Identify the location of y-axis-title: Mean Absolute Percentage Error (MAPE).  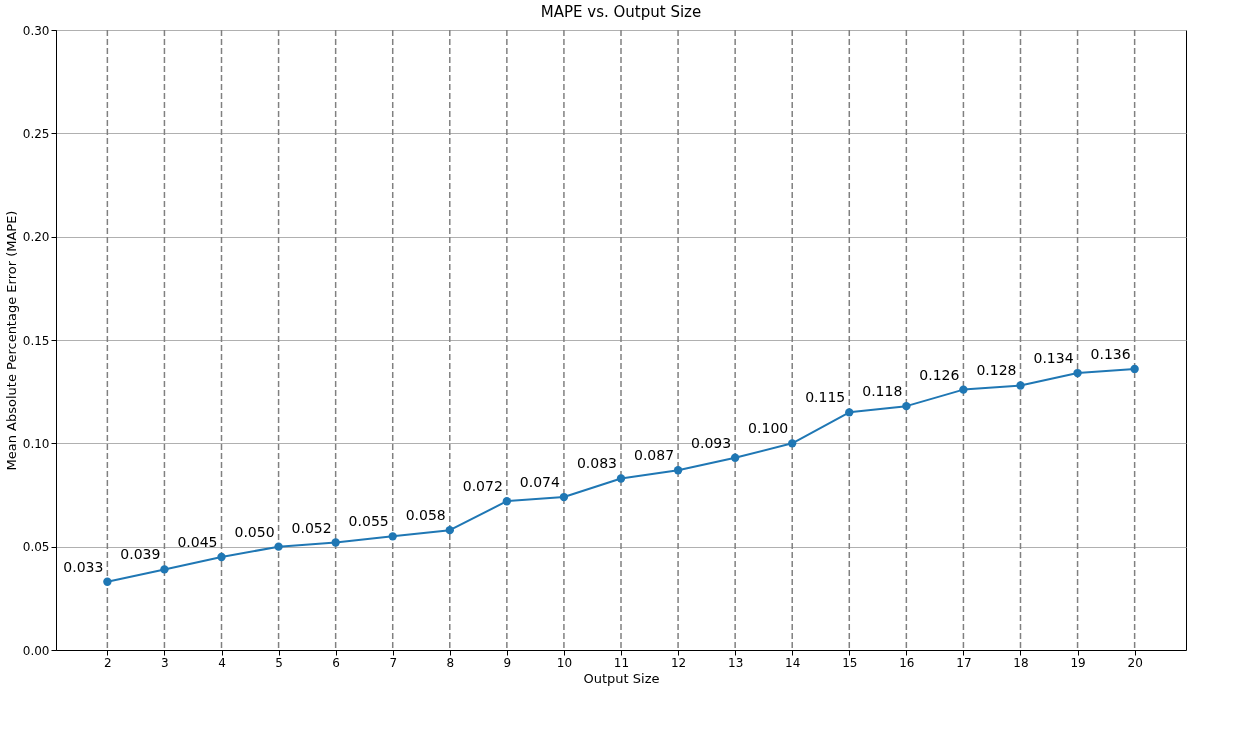
(11, 340).